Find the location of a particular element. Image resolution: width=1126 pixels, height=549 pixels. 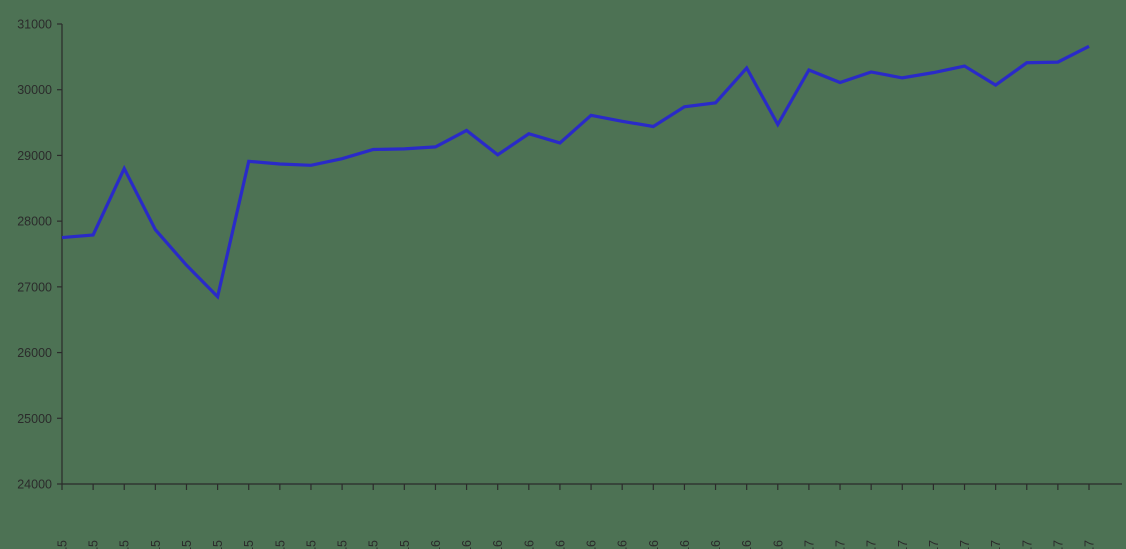

x-axis-tick-label: okt-'17 is located at coordinates (1090, 544).